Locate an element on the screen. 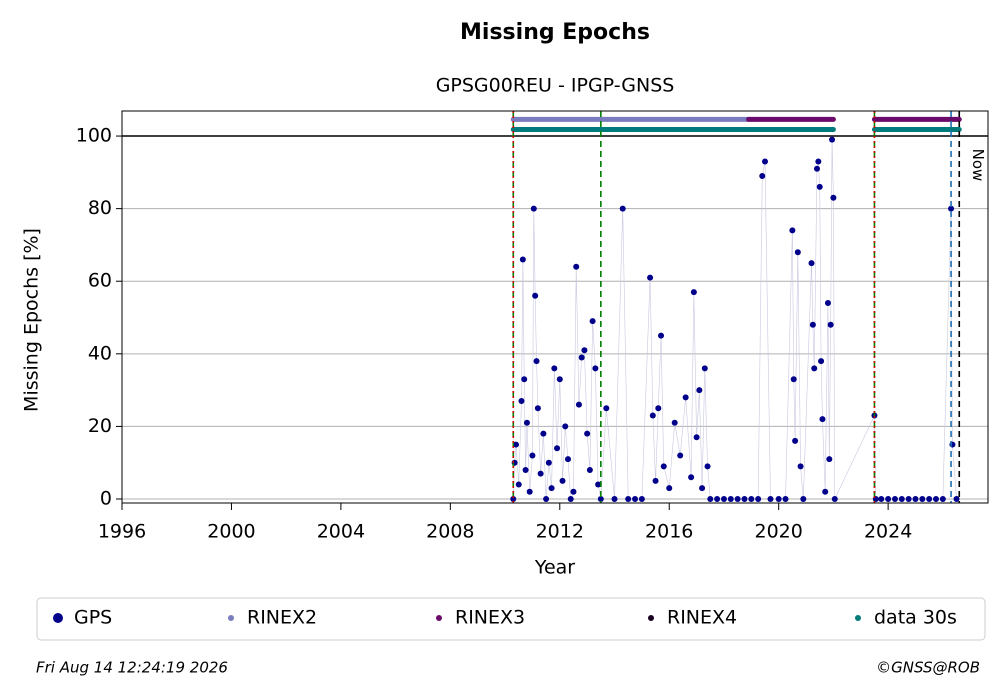 This screenshot has width=1008, height=699. x-tick-label: 2000 is located at coordinates (231, 532).